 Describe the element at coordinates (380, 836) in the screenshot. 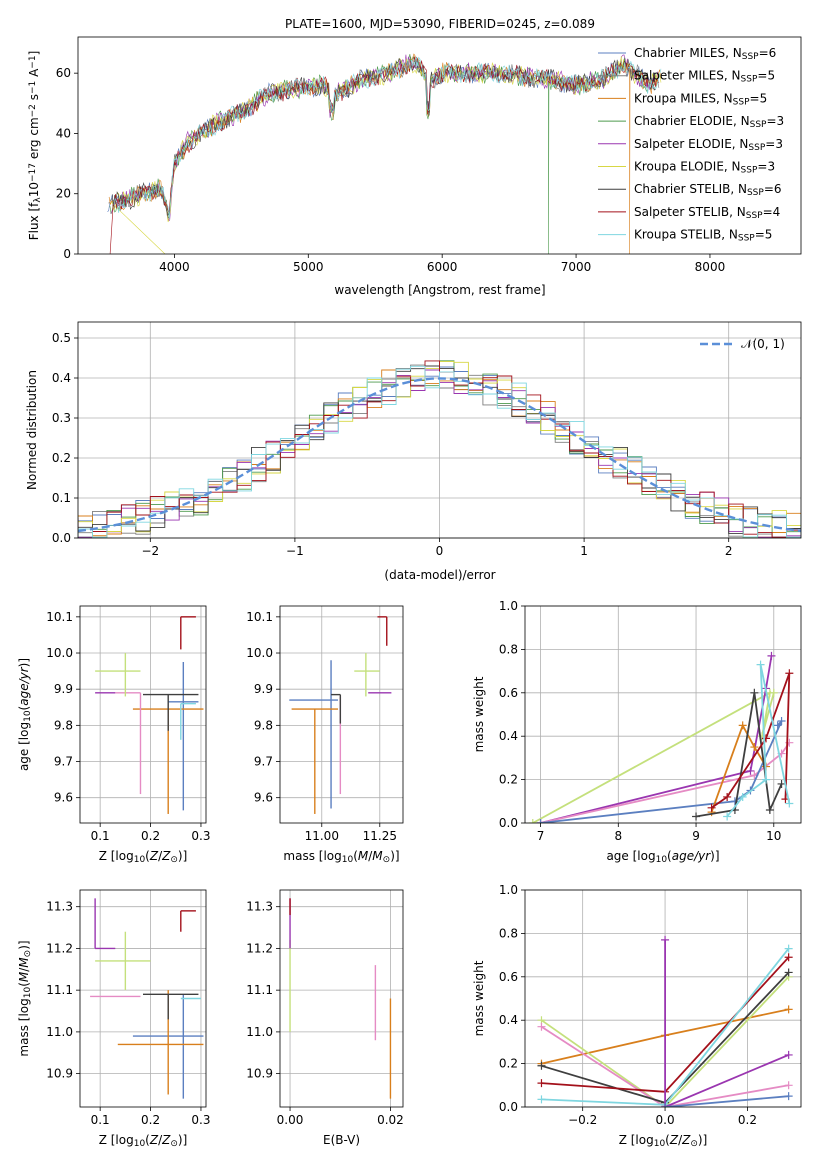

I see `x-tick-label: 11.25` at that location.